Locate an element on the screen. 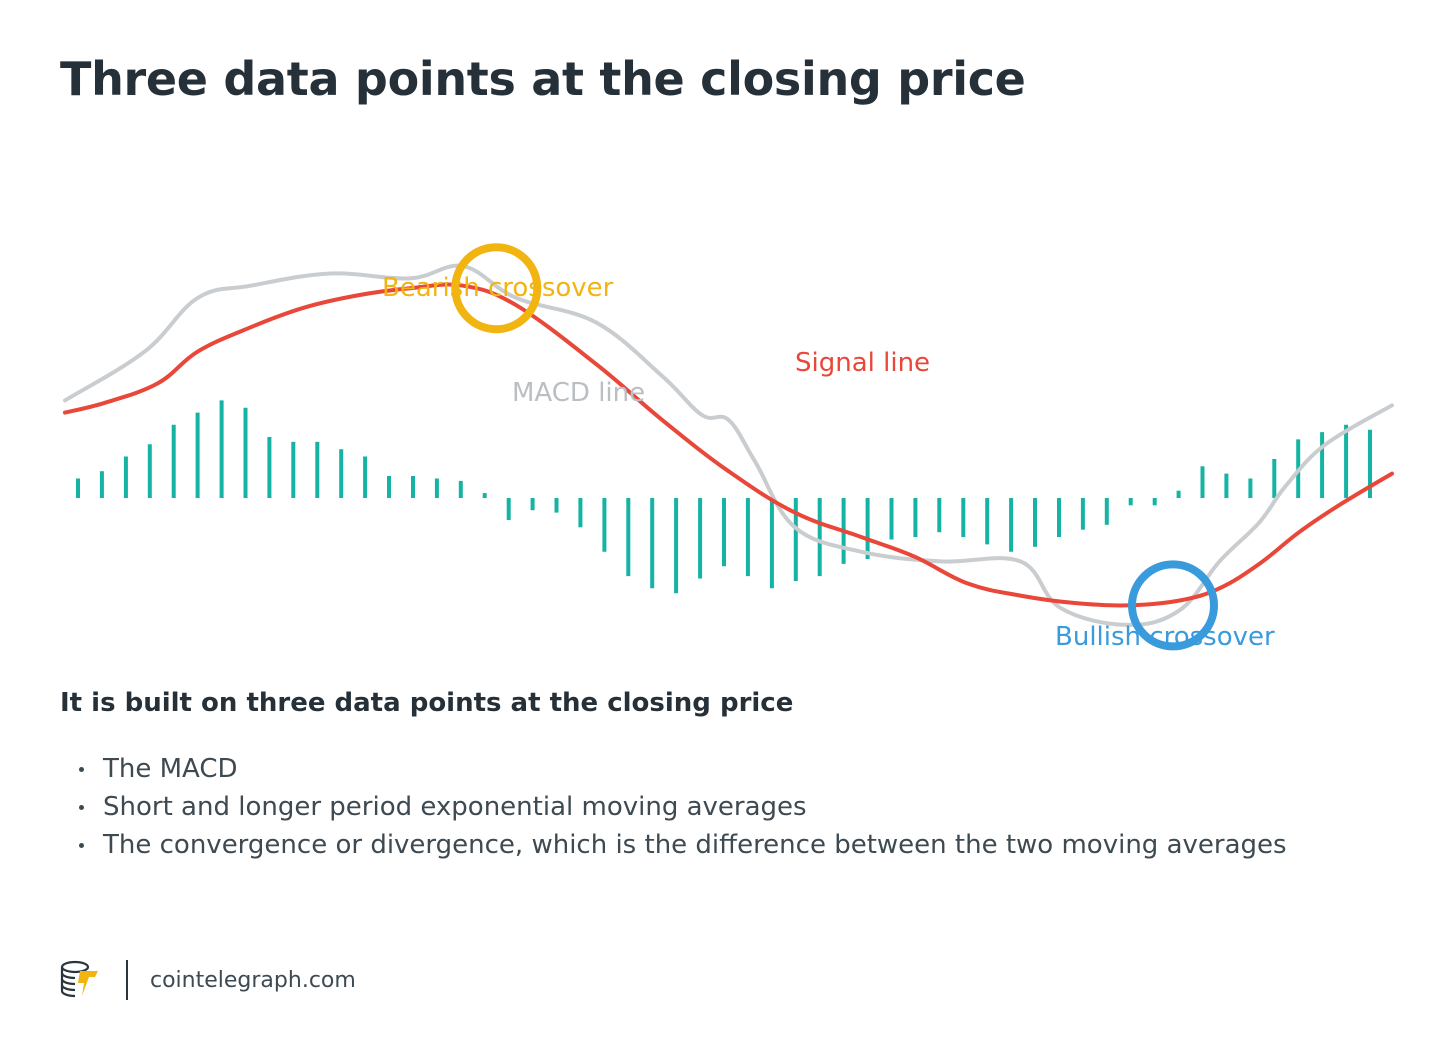  footer: cointelegraph.com is located at coordinates (207, 980).